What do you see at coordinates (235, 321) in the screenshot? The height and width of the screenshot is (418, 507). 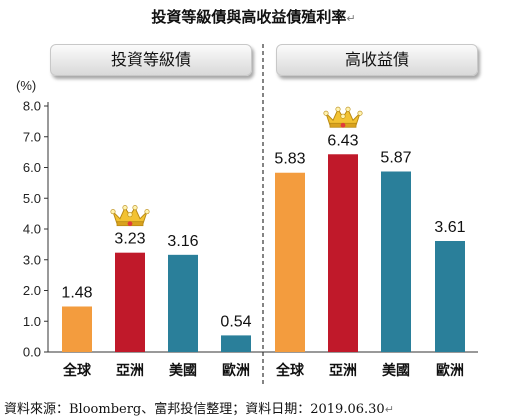 I see `data-label: 0.54` at bounding box center [235, 321].